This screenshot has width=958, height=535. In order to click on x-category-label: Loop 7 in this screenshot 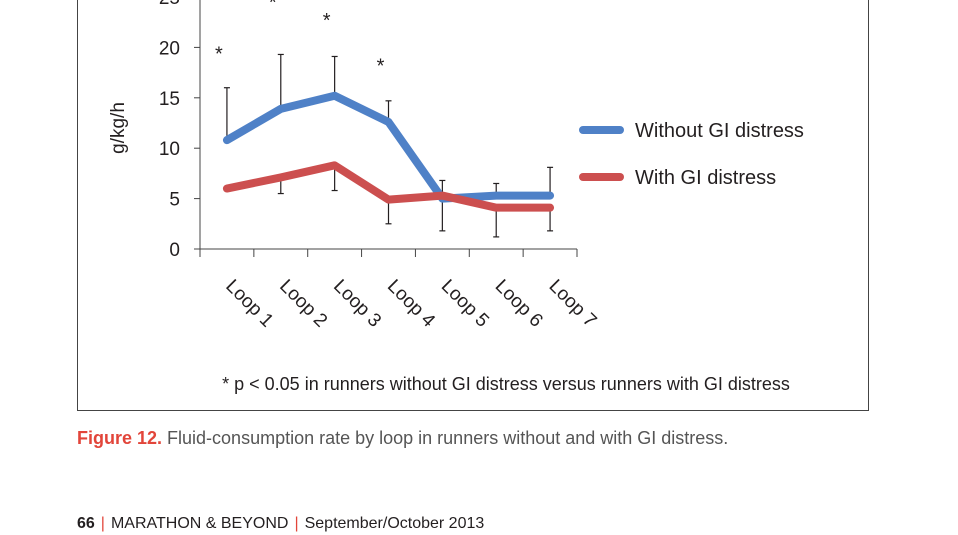, I will do `click(573, 304)`.